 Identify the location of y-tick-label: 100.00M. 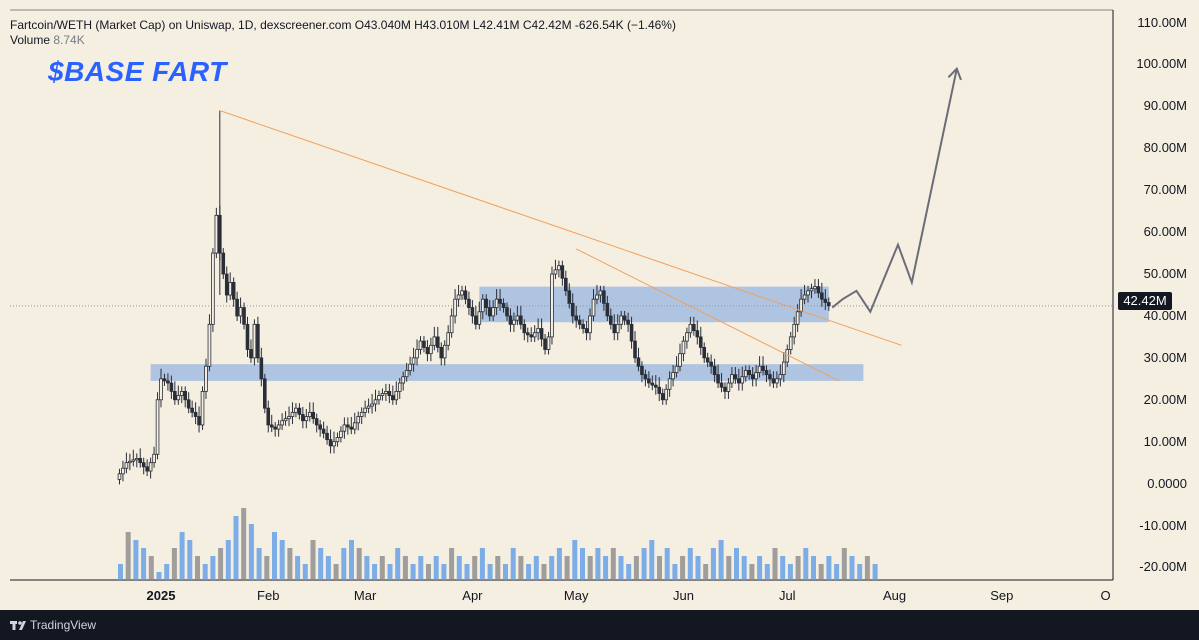
(1161, 64).